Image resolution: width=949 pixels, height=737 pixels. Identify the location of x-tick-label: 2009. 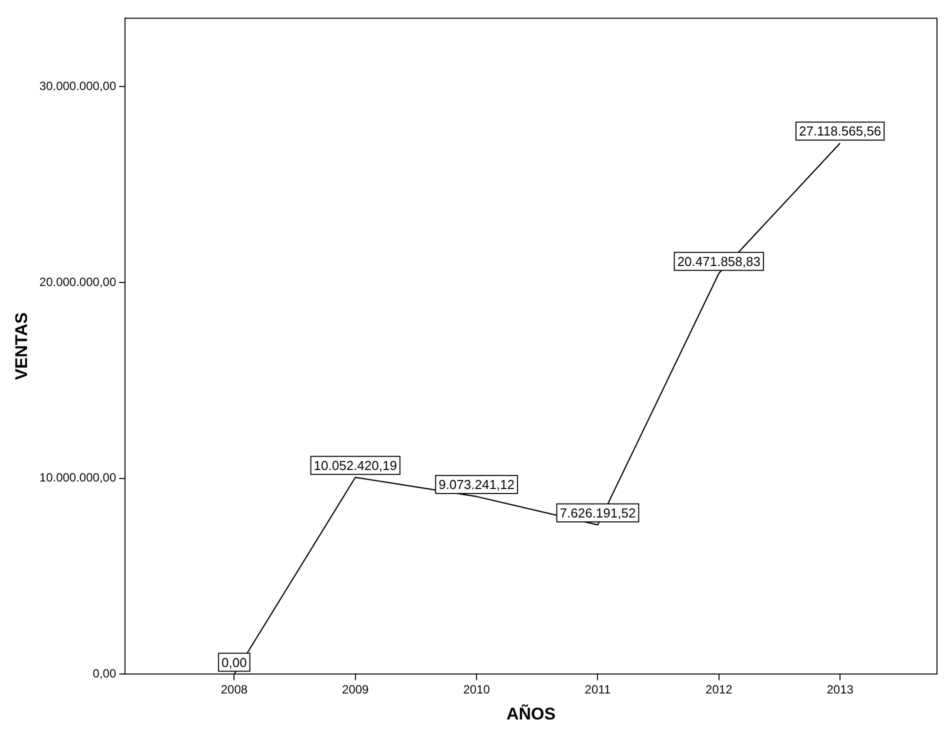
(356, 689).